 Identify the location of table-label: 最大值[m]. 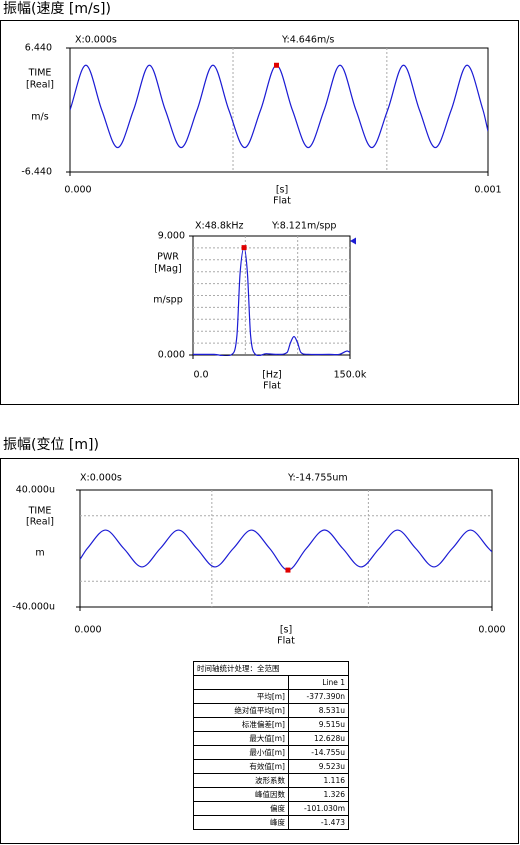
(241, 738).